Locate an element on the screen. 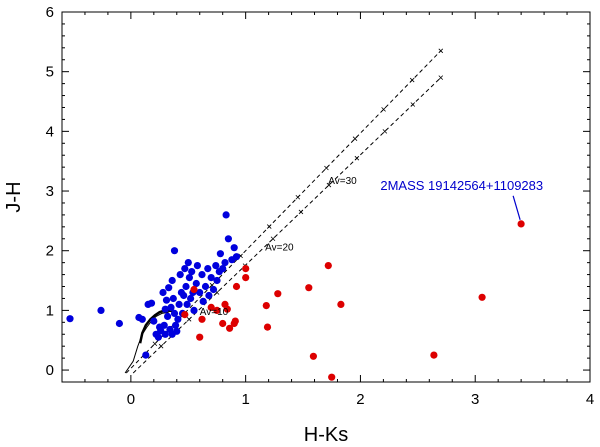  x-tick-label: 1 is located at coordinates (245, 399).